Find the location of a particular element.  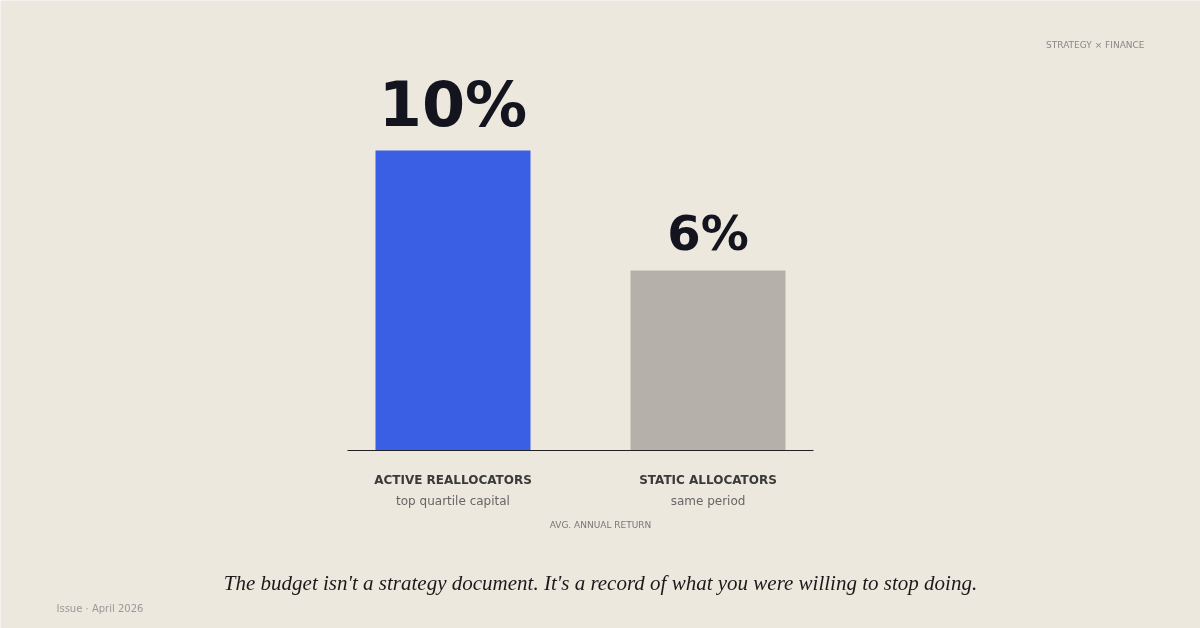

data-label: 10% is located at coordinates (453, 104).